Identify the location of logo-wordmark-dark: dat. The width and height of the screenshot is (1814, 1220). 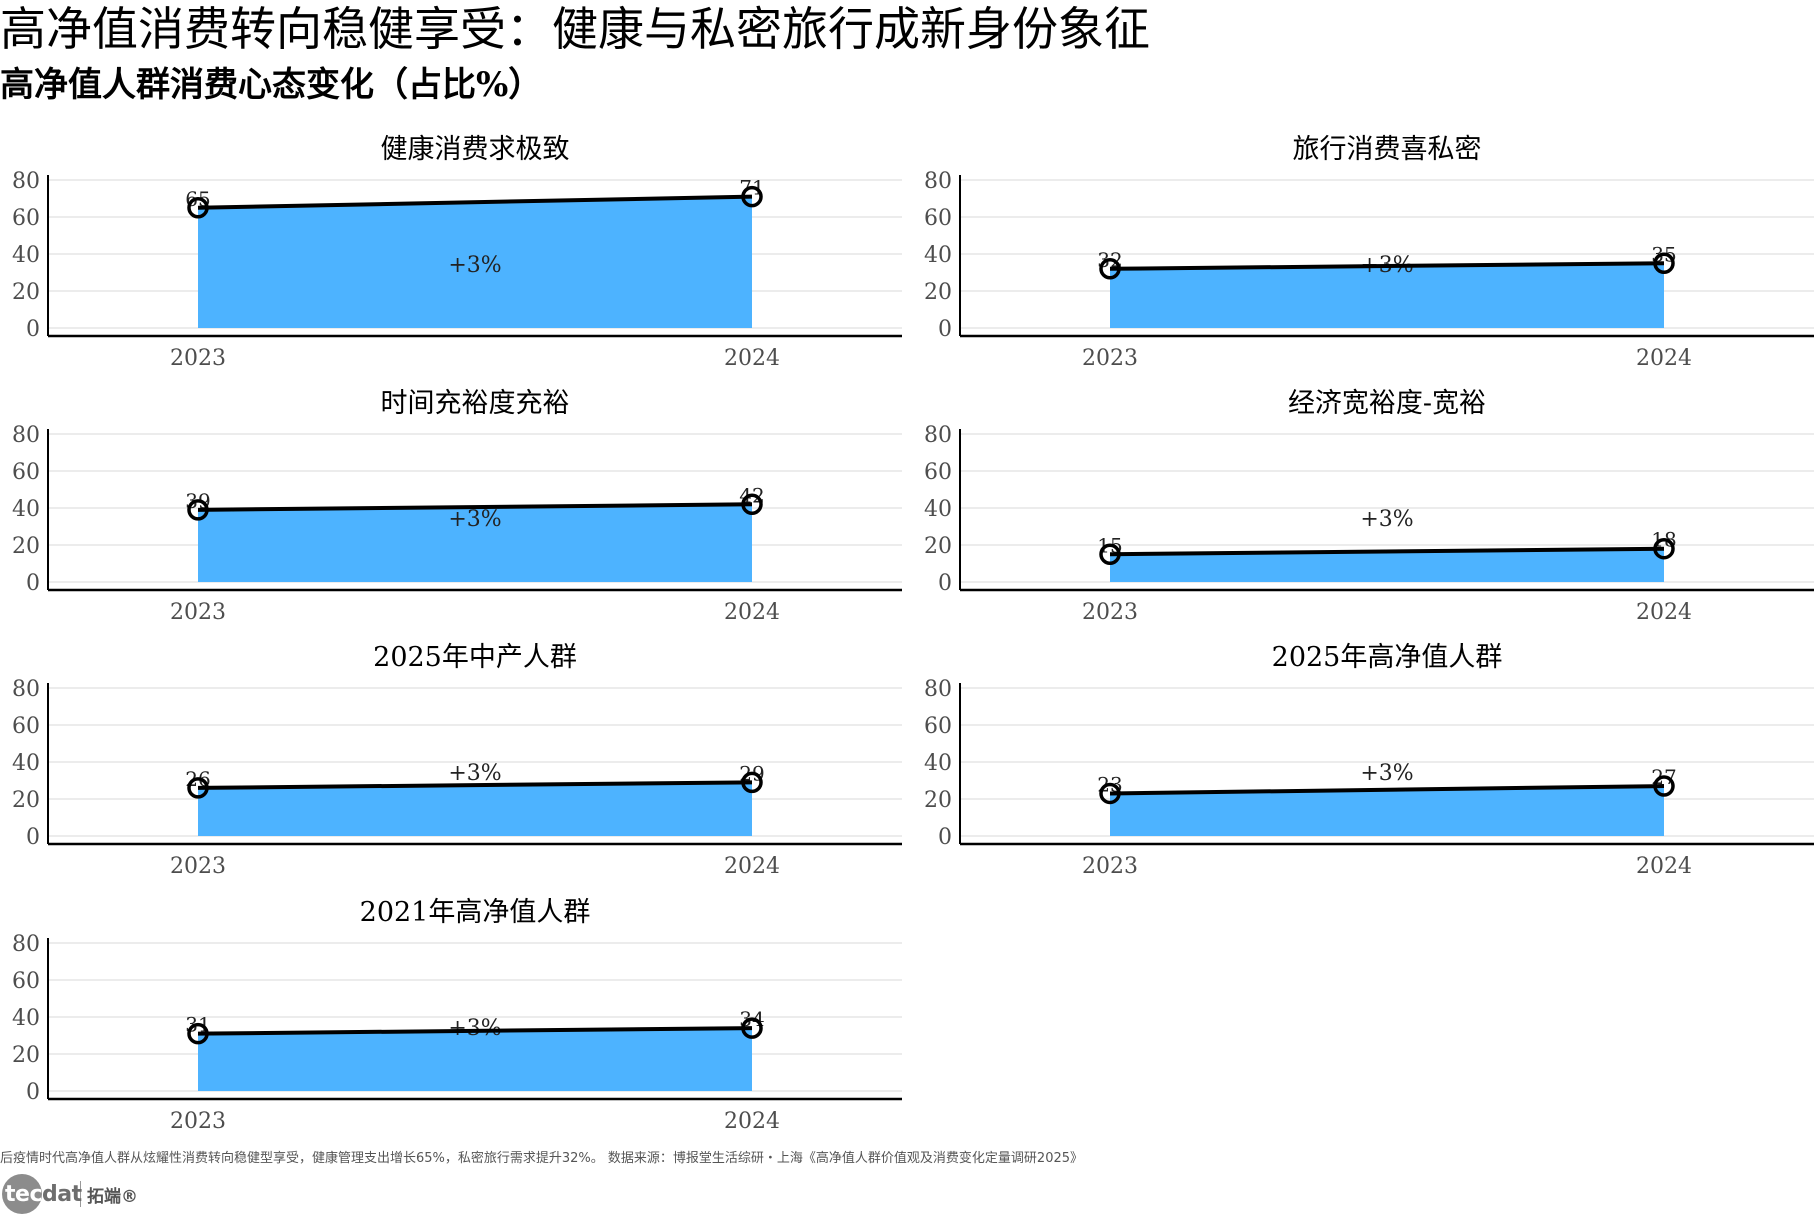
(61, 1194).